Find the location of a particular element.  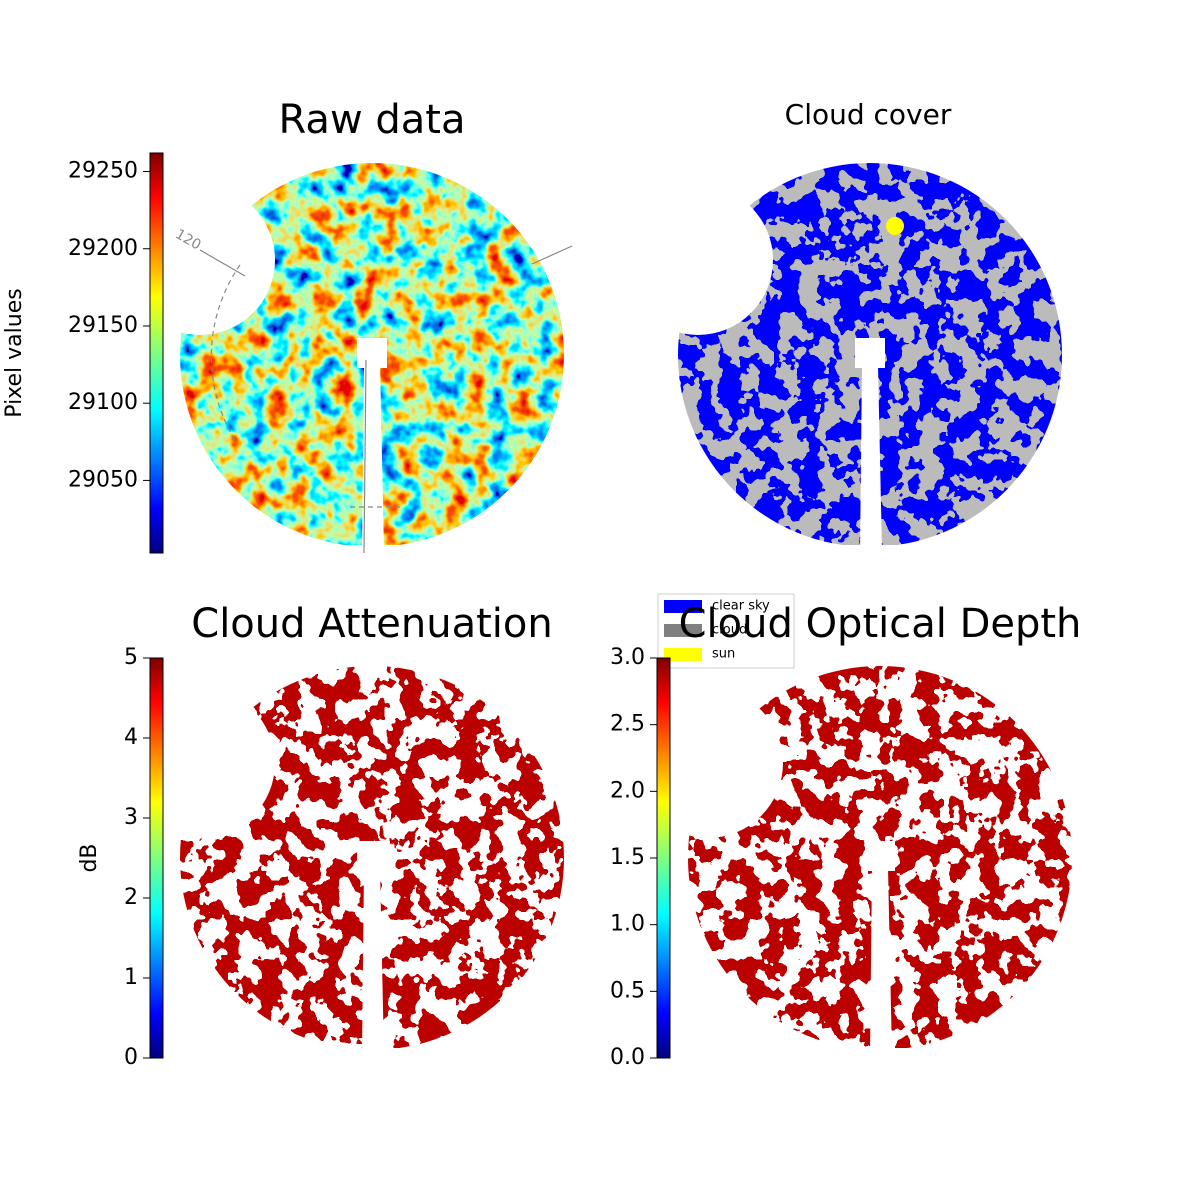

panel-title: Cloud Optical Depth is located at coordinates (880, 624).